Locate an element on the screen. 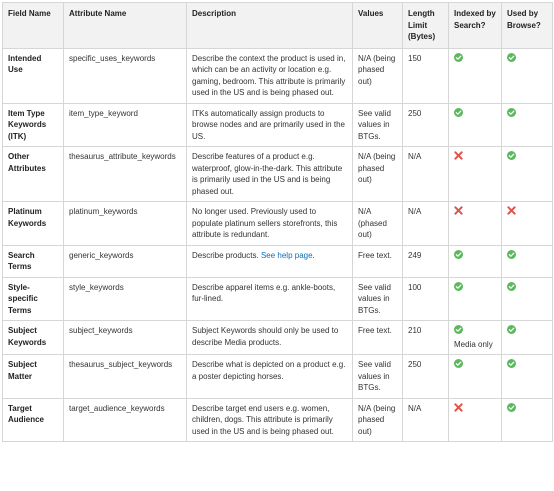 This screenshot has height=491, width=554. field-name-cell: Platinum Keywords is located at coordinates (33, 223).